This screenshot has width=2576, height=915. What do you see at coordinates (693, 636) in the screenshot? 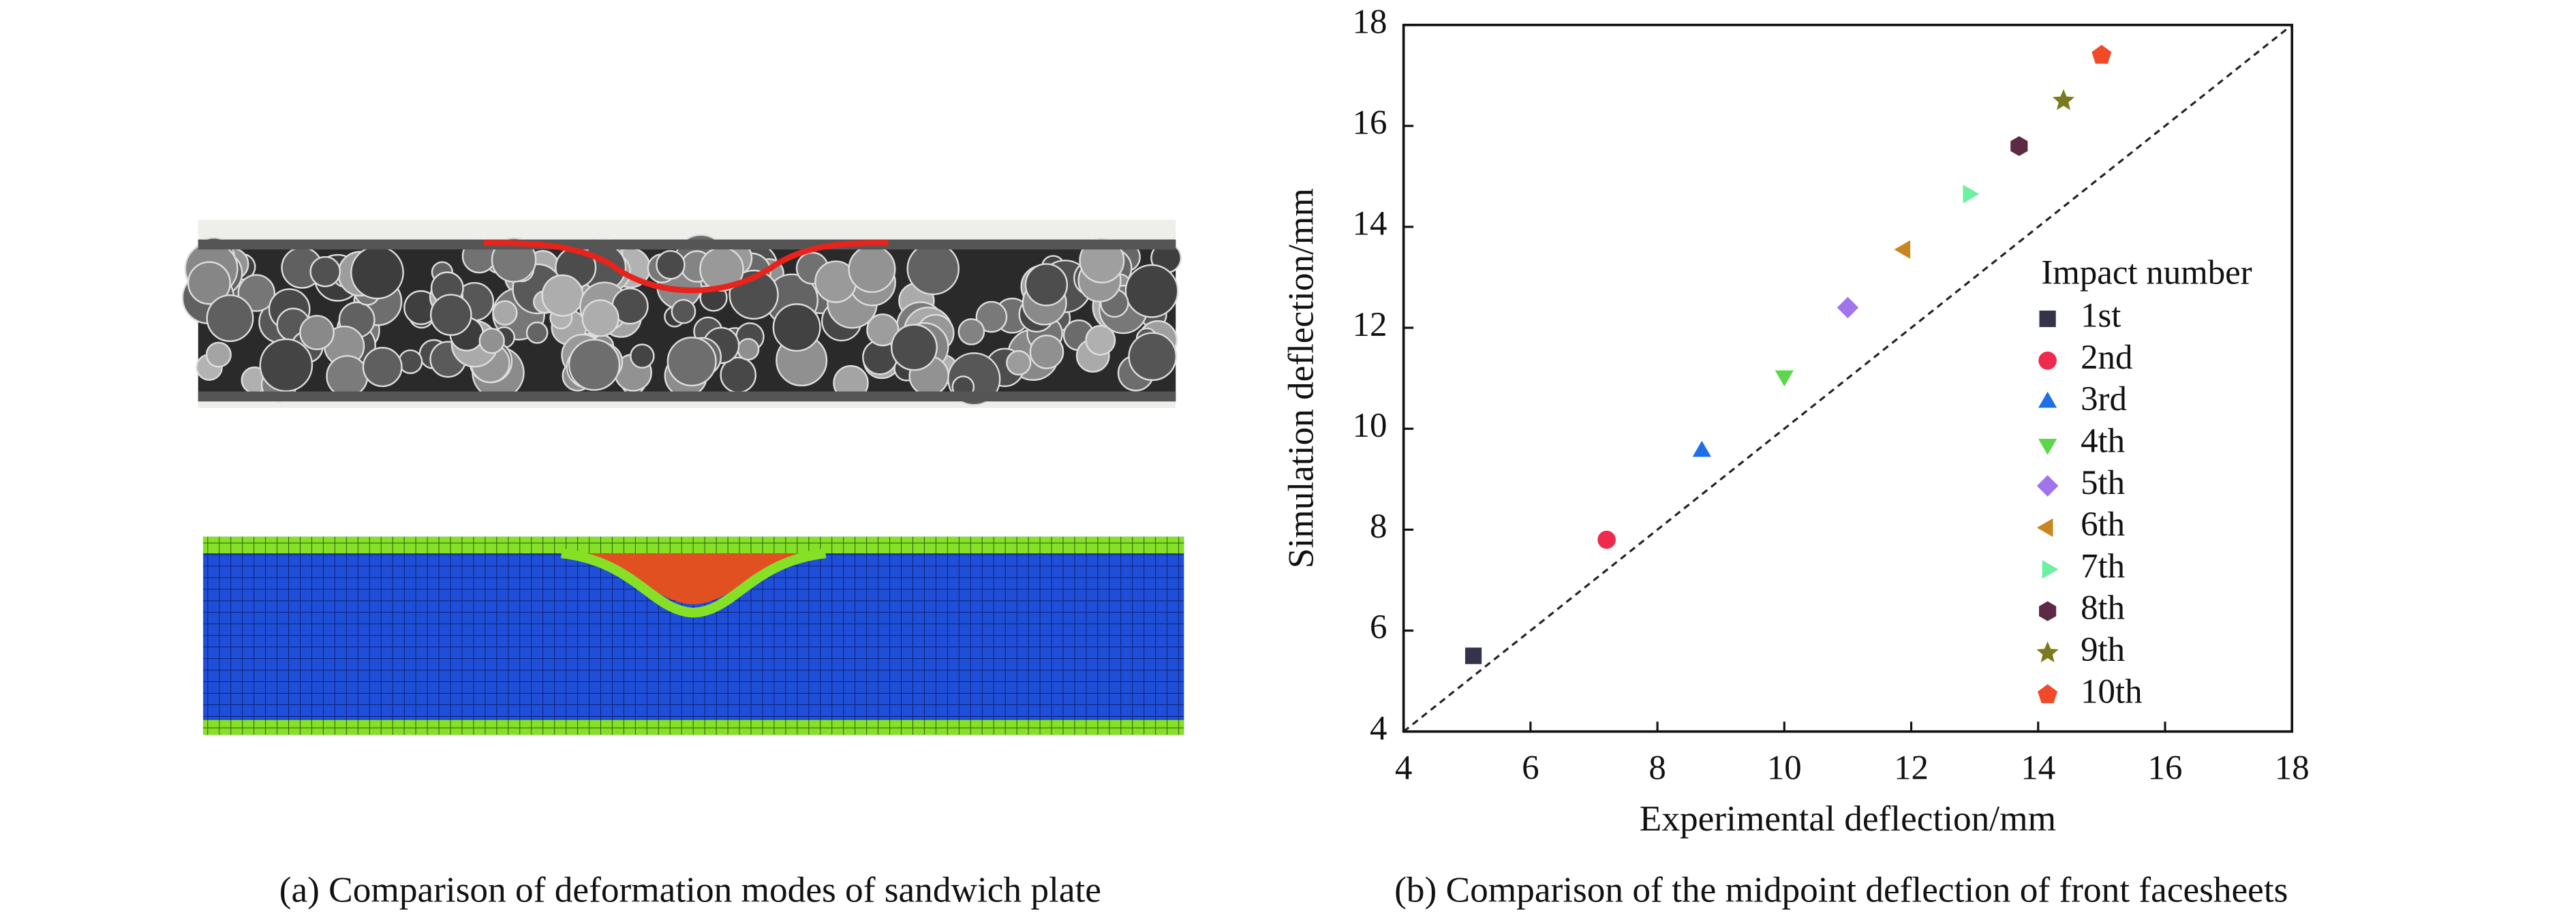
I see `fe-mesh` at bounding box center [693, 636].